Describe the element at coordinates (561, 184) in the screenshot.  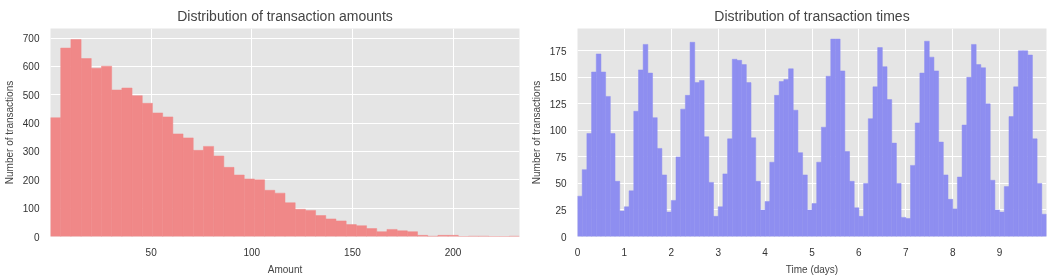
I see `y-tick-label: 50` at that location.